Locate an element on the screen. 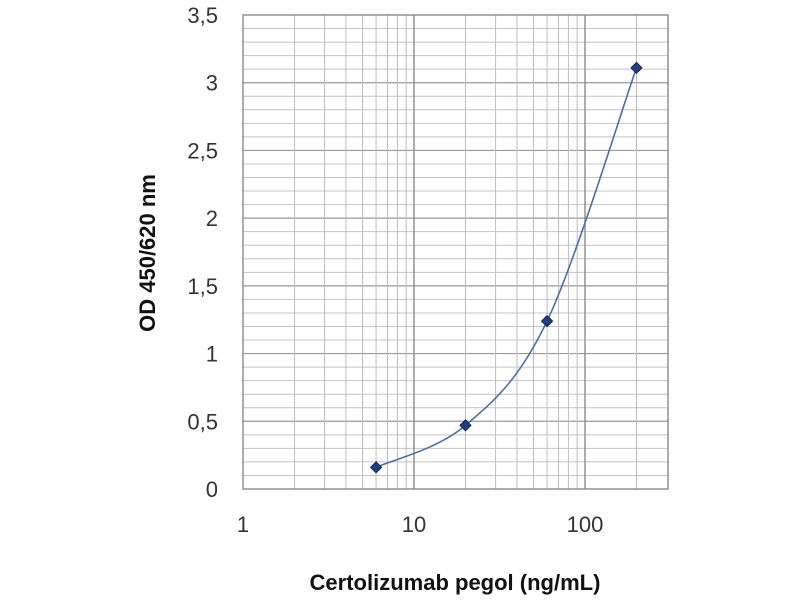  y-tick-label: 0,5 is located at coordinates (202, 421).